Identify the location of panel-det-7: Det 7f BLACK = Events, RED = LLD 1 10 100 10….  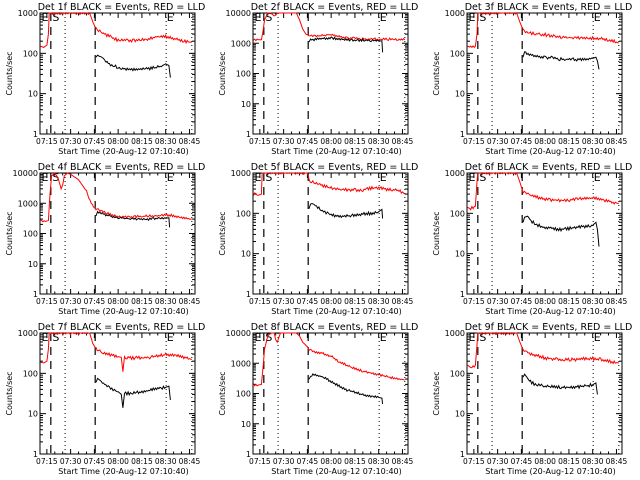
(105, 399).